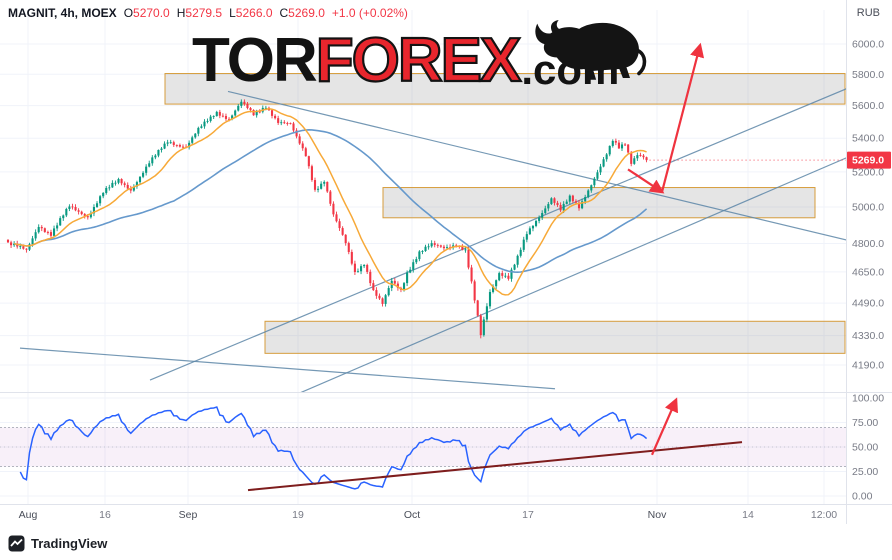  What do you see at coordinates (868, 399) in the screenshot?
I see `svg-text: 100.00` at bounding box center [868, 399].